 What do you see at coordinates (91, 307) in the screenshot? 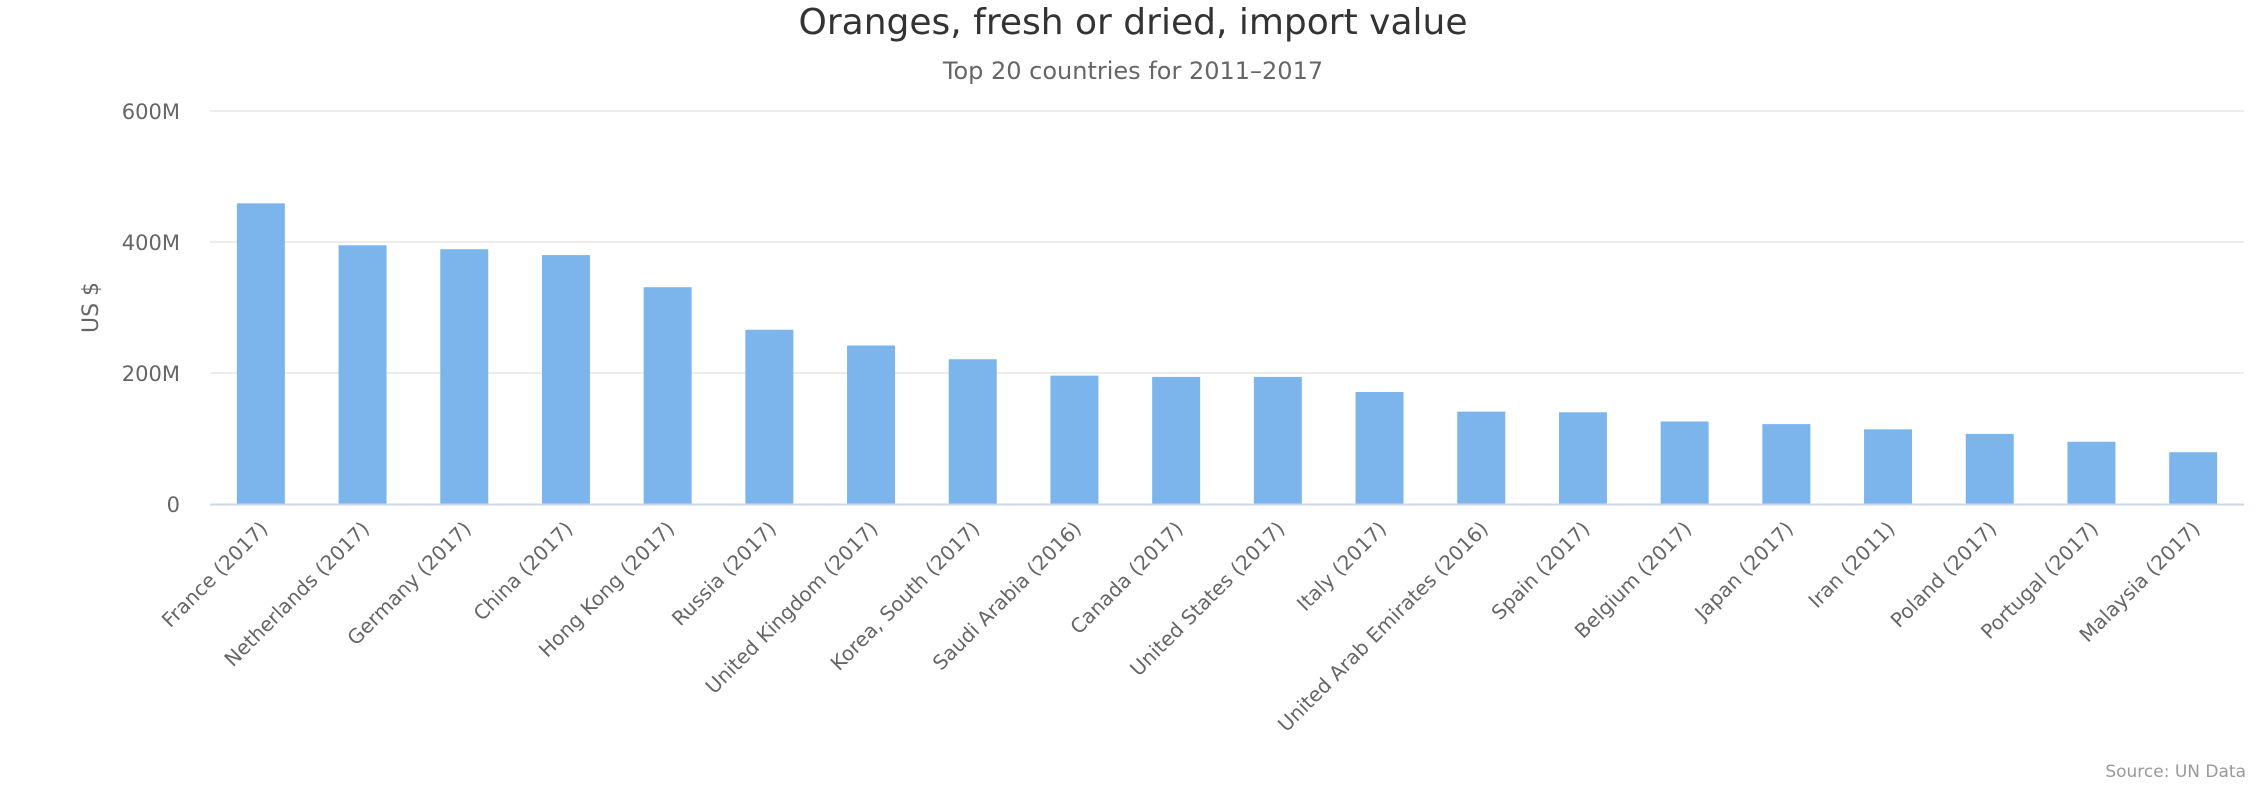
I see `y-axis-title: US $` at bounding box center [91, 307].